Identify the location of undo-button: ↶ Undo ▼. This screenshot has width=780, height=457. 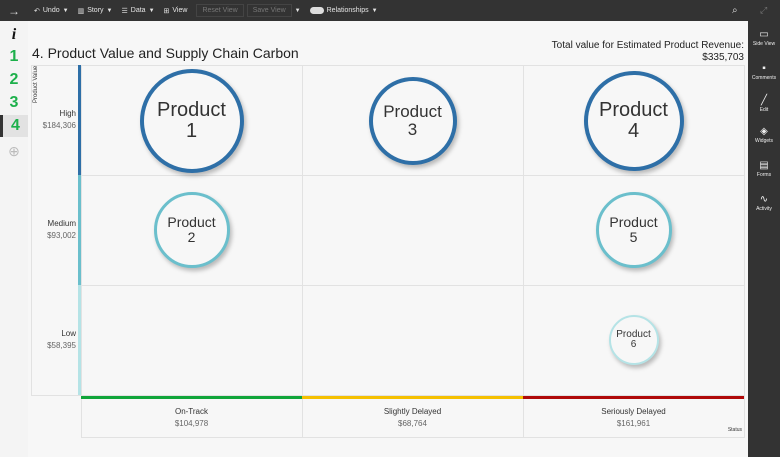
(51, 11).